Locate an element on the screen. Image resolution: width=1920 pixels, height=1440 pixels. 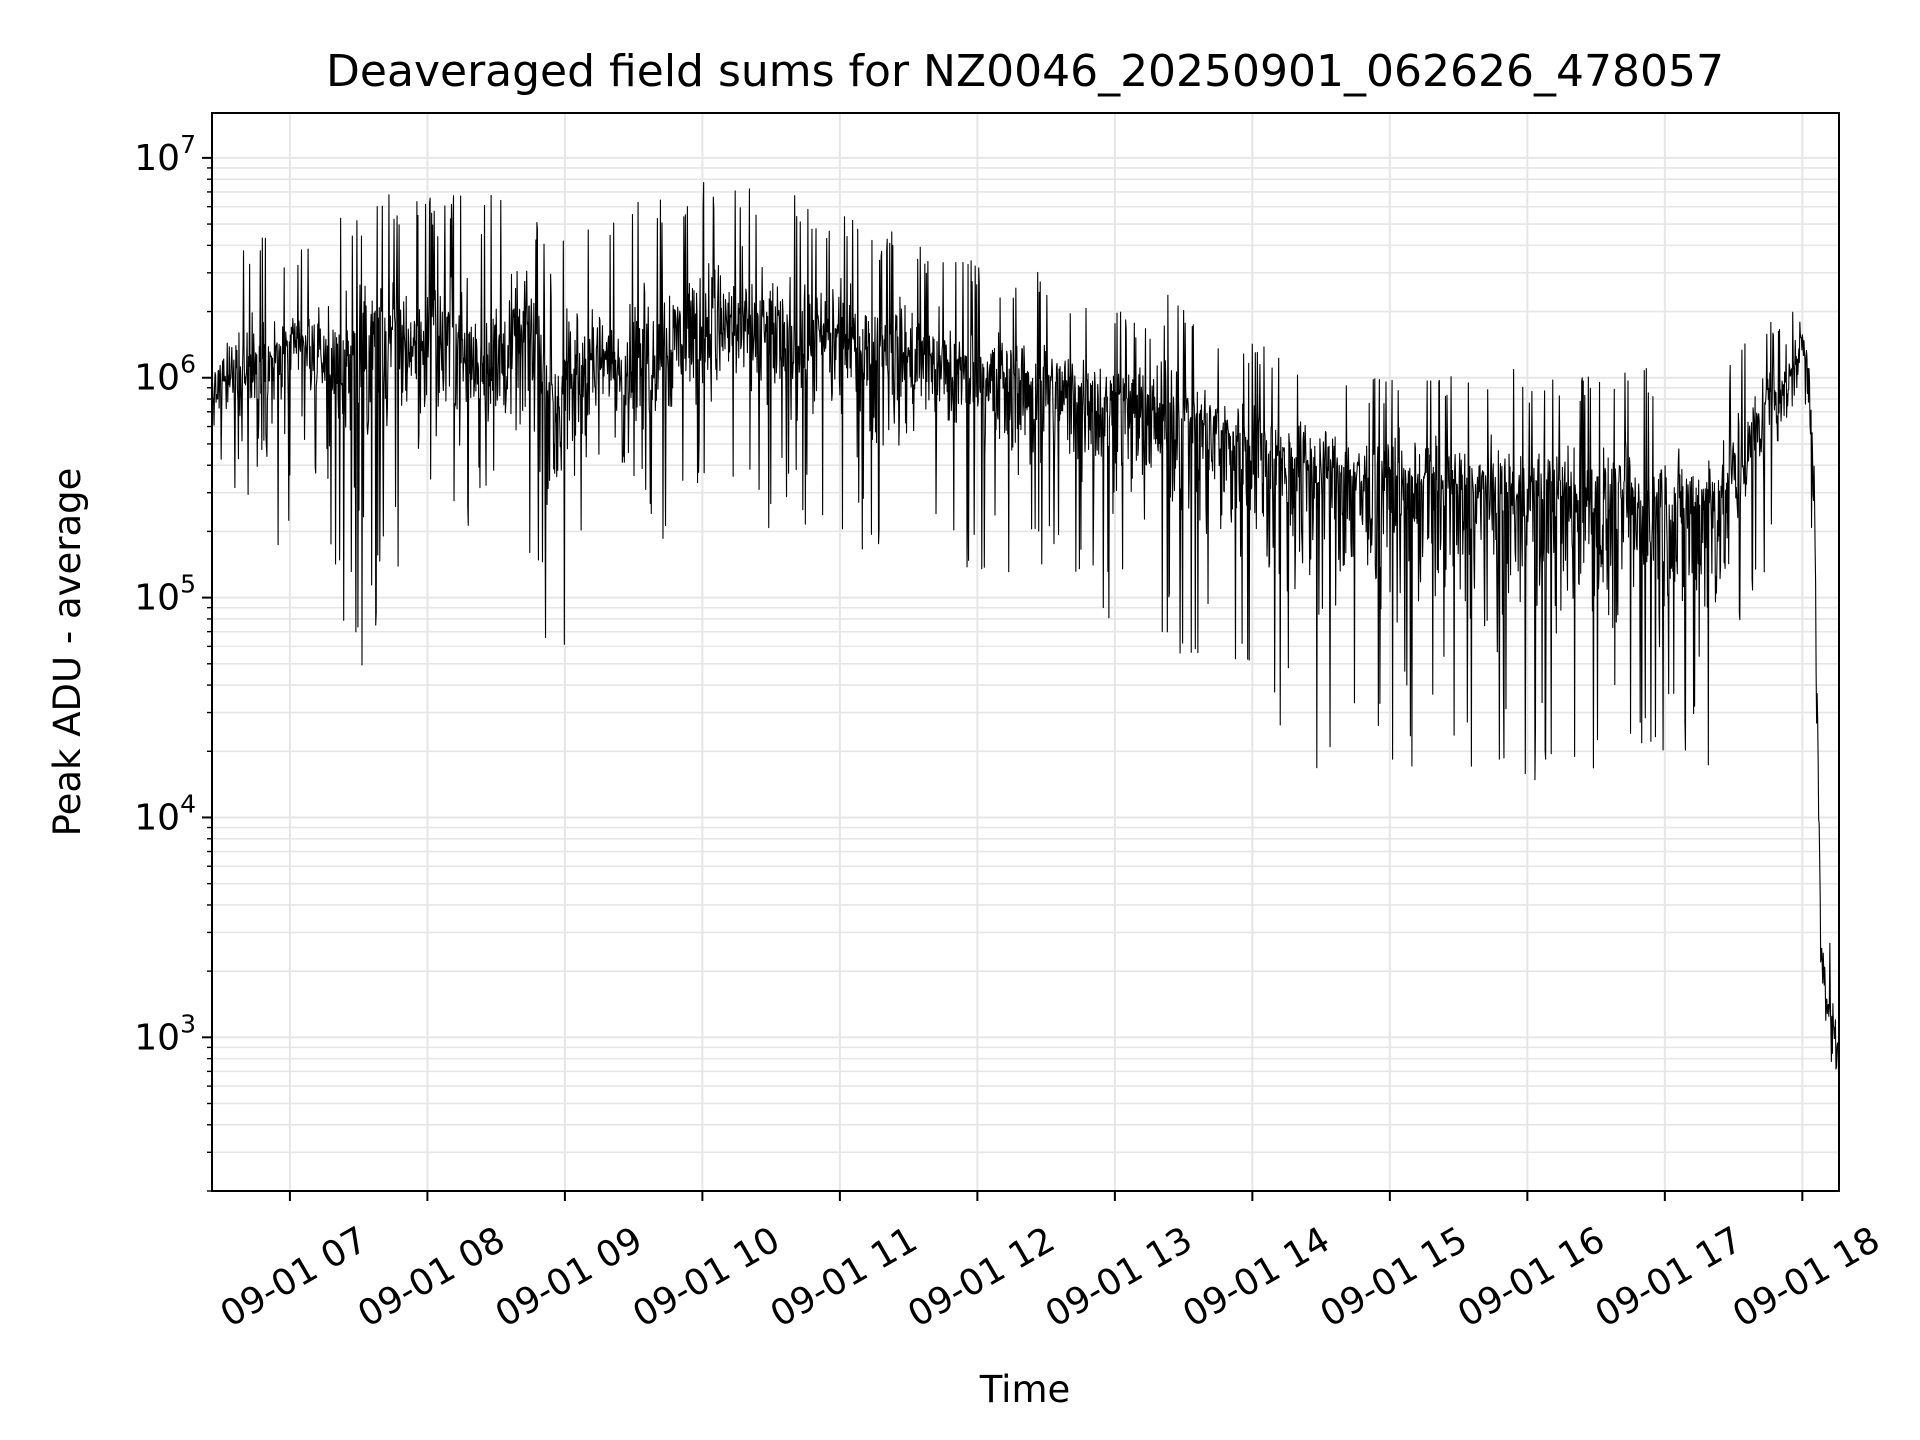
x-tick-label: 09-01 11 is located at coordinates (844, 1277).